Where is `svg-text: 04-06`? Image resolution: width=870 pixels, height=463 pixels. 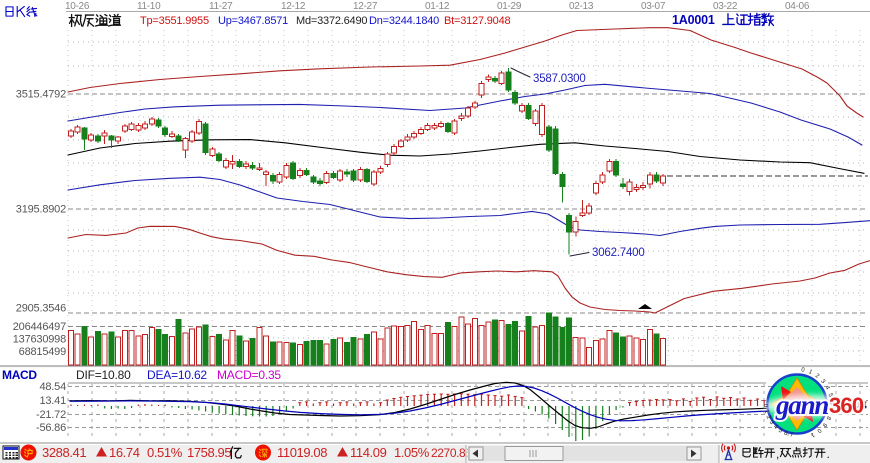
svg-text: 04-06 is located at coordinates (797, 6).